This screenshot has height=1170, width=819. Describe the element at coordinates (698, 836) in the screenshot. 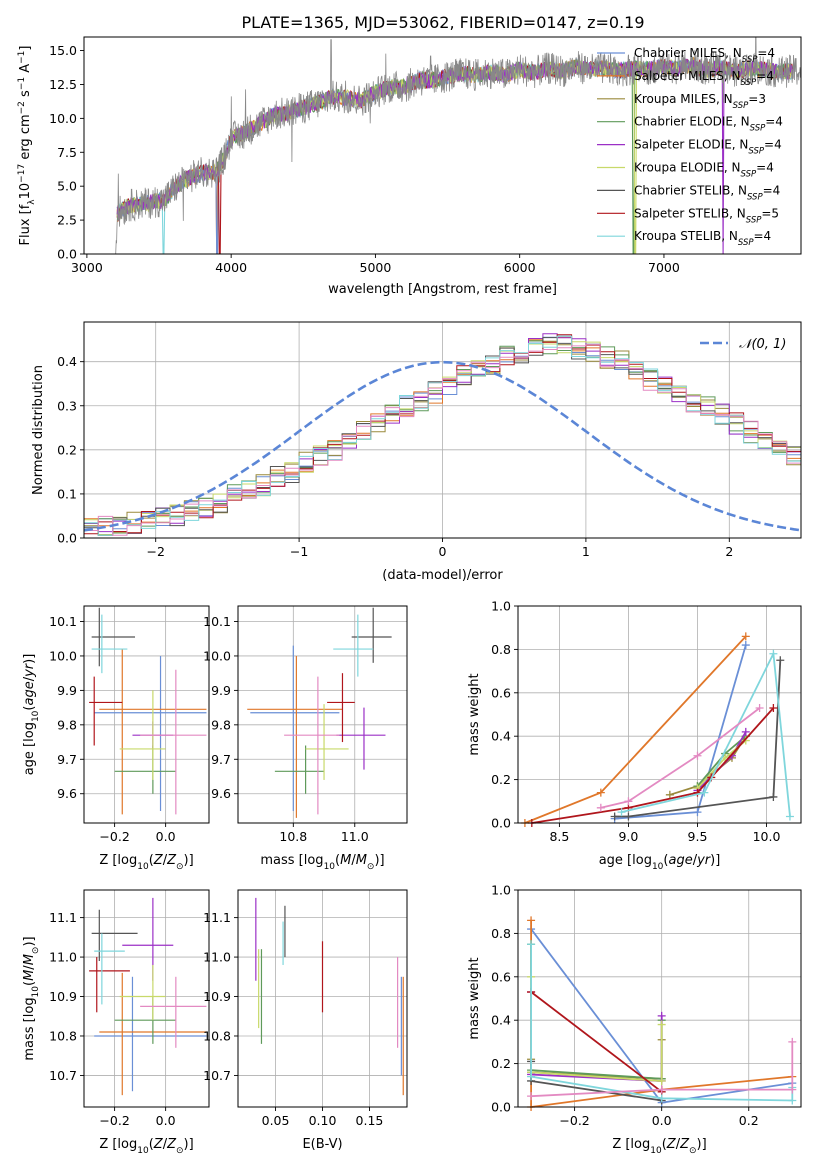

I see `x-tick-label: 9.5` at that location.